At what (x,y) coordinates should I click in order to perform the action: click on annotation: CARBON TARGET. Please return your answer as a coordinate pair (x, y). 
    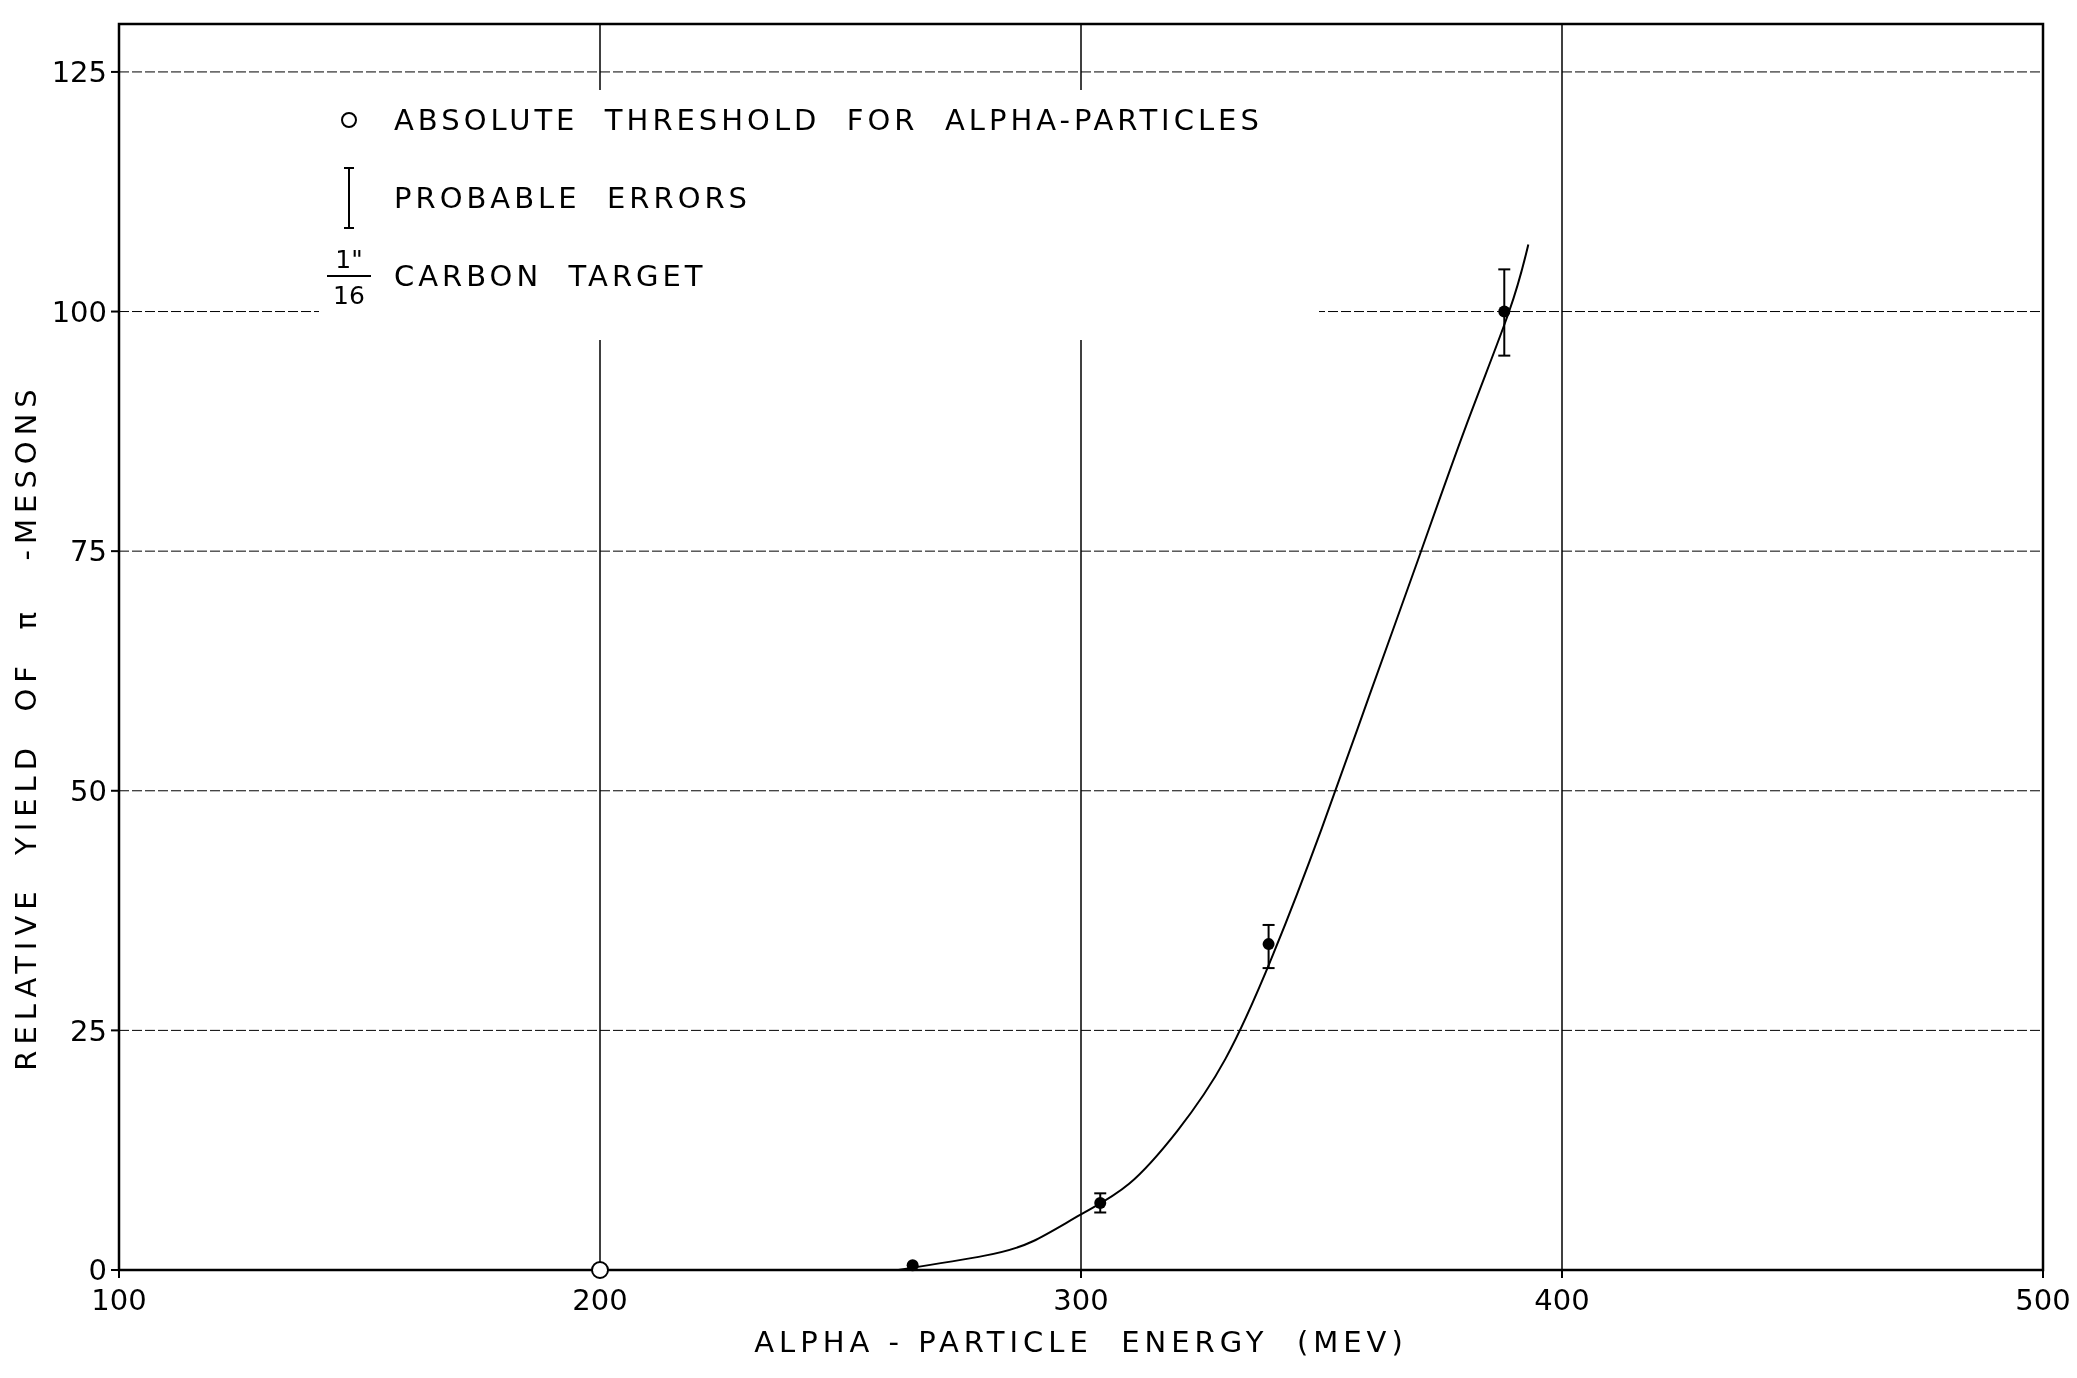
    Looking at the image, I should click on (550, 276).